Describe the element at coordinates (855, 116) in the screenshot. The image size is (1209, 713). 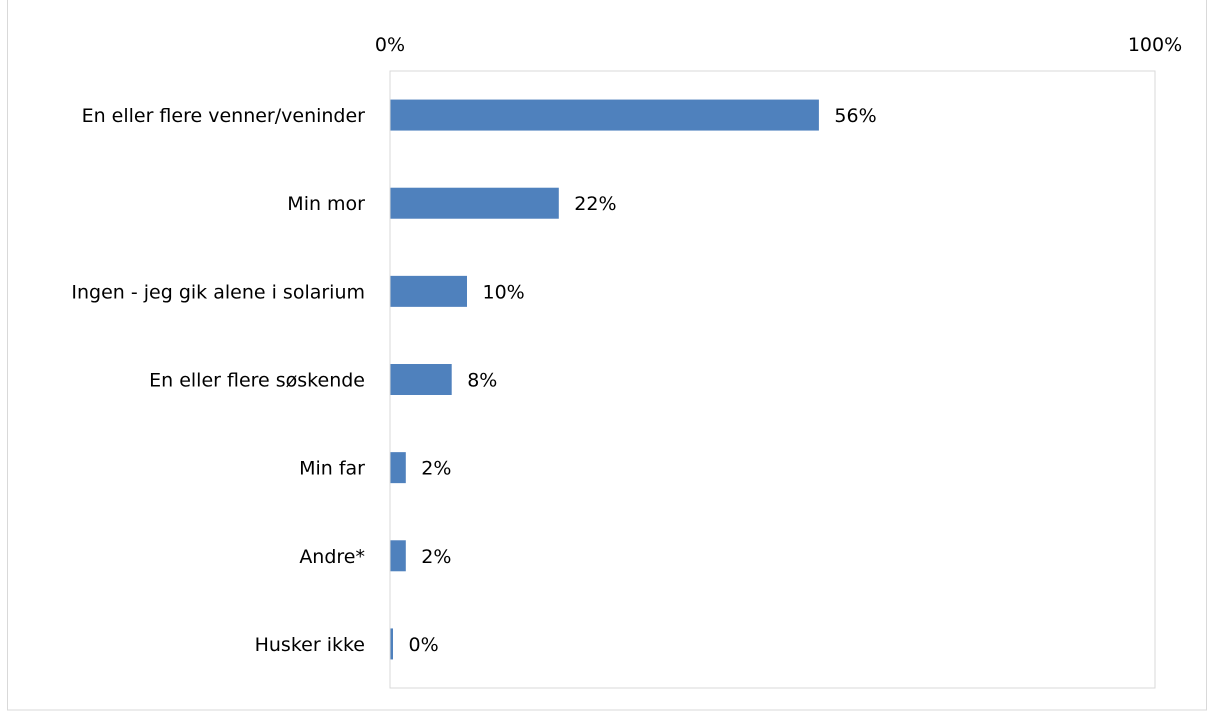
I see `data-label: 56%` at that location.